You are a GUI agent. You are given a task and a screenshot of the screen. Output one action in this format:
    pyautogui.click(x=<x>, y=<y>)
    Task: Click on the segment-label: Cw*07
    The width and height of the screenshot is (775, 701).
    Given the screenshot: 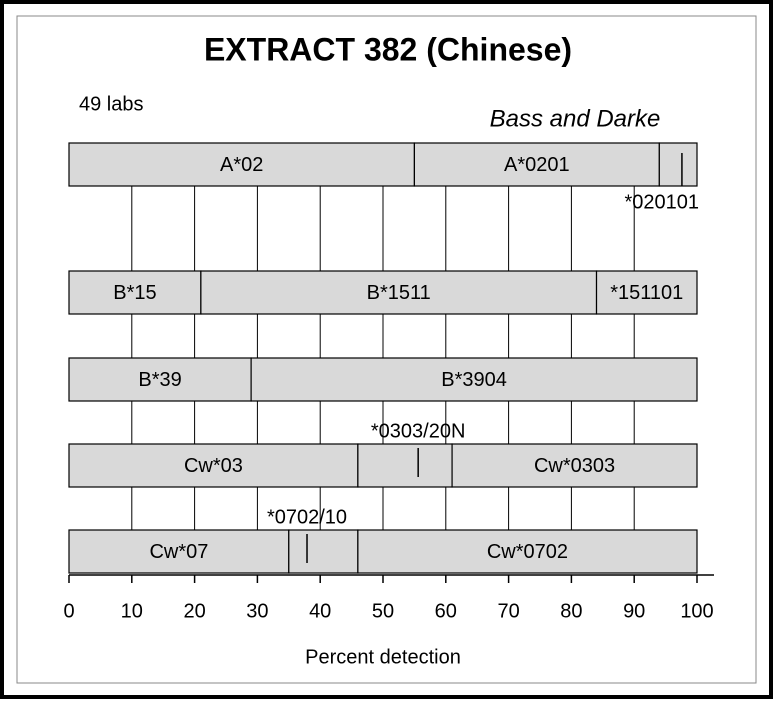 What is the action you would take?
    pyautogui.click(x=178, y=552)
    